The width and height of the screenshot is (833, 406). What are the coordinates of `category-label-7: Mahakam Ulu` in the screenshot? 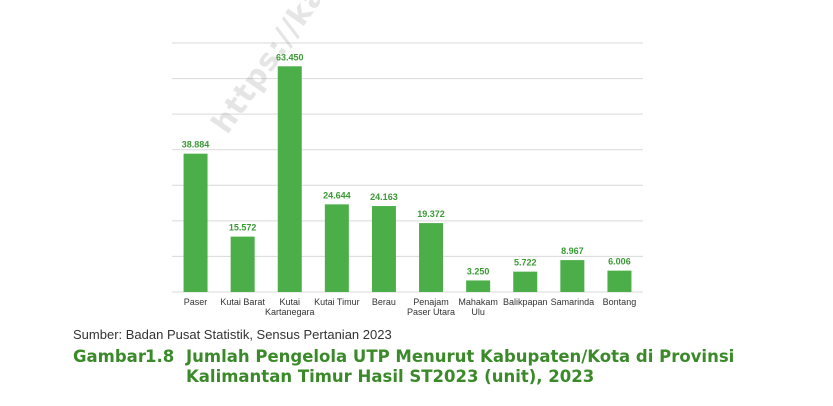 It's located at (478, 307).